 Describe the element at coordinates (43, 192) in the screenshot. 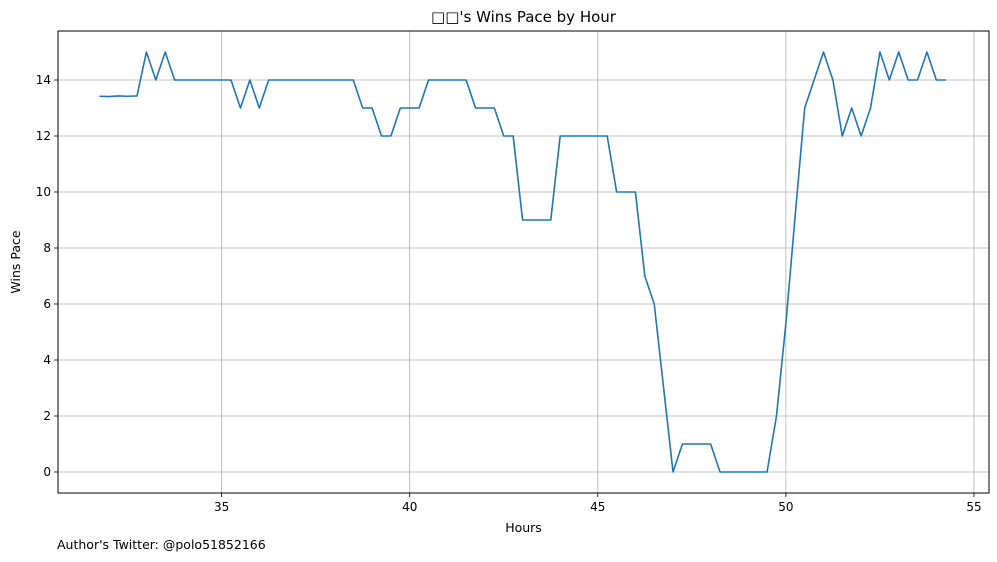

I see `y-tick-label: 10` at that location.